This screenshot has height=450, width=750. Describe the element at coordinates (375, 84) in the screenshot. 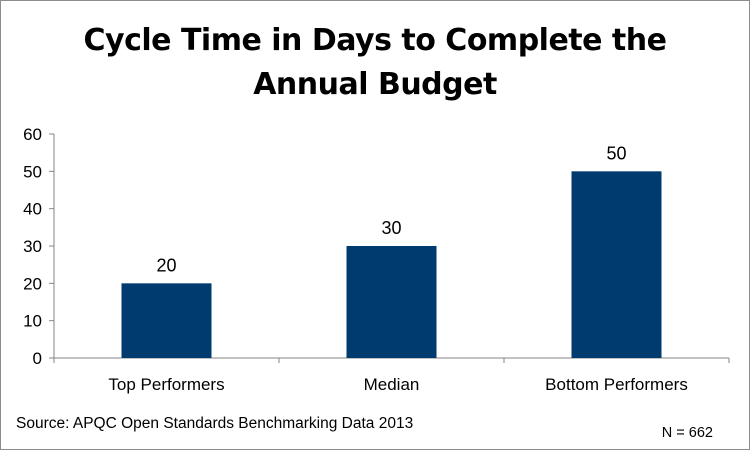

I see `chart-title-line-2: Annual Budget` at that location.